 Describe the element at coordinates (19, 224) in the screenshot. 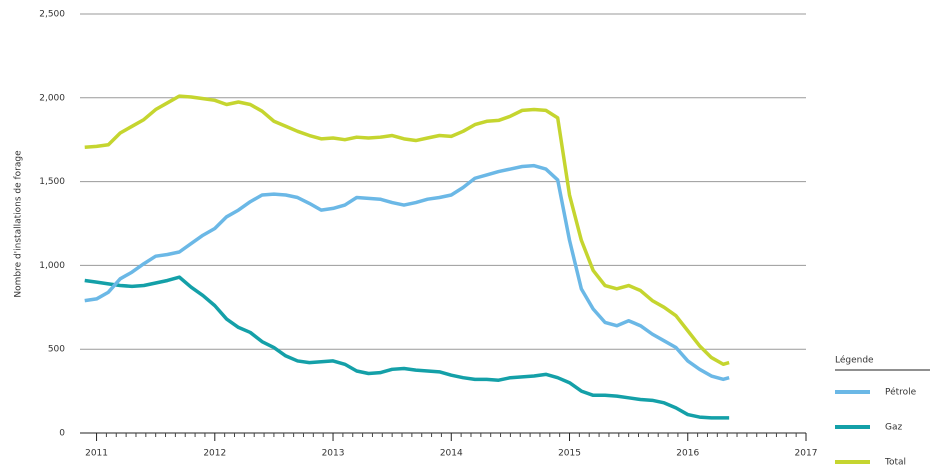

I see `y-axis-label: Nombre d'installations de forage` at that location.